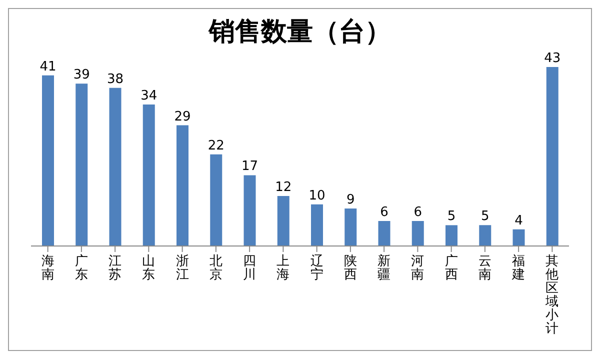  Describe the element at coordinates (518, 220) in the screenshot. I see `data-label: 4` at that location.